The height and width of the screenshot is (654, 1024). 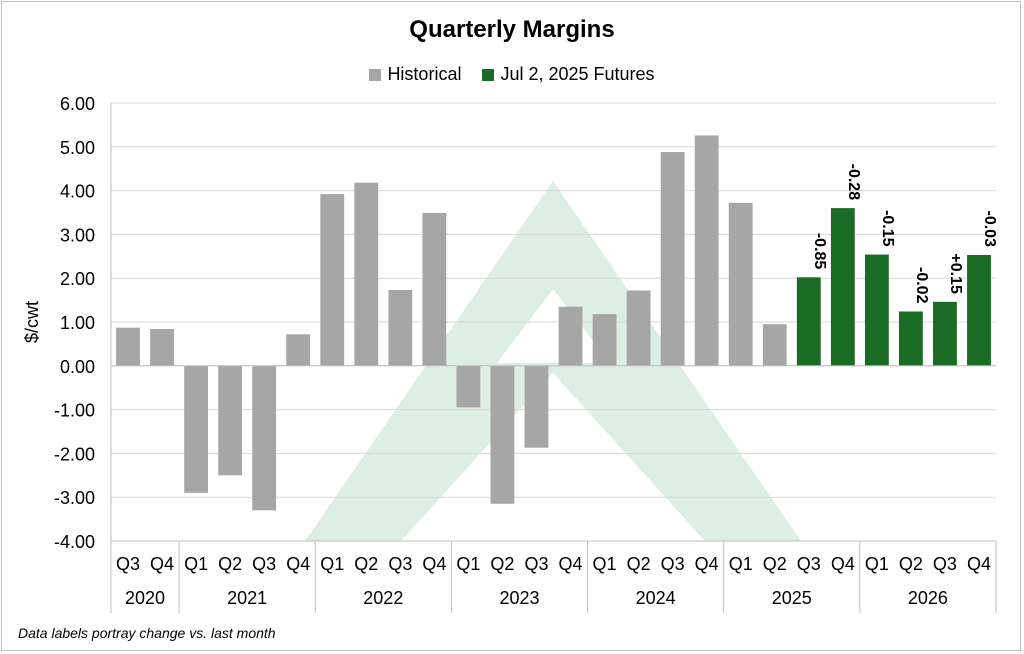 I want to click on legend-swatch-historical, so click(x=375, y=74).